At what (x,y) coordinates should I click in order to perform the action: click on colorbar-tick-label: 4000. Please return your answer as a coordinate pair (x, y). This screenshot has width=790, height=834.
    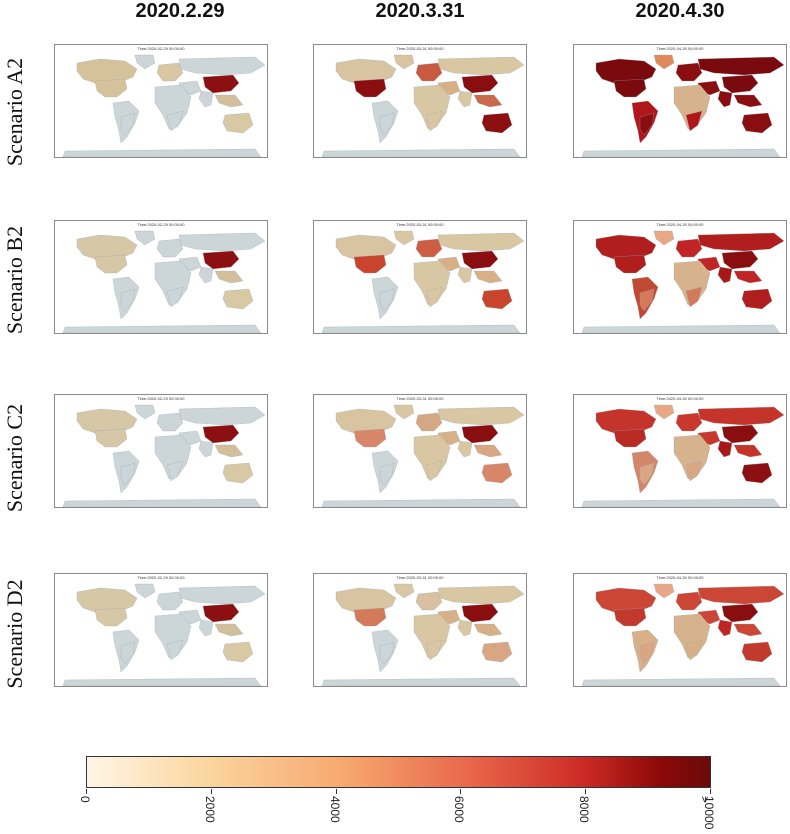
    Looking at the image, I should click on (334, 809).